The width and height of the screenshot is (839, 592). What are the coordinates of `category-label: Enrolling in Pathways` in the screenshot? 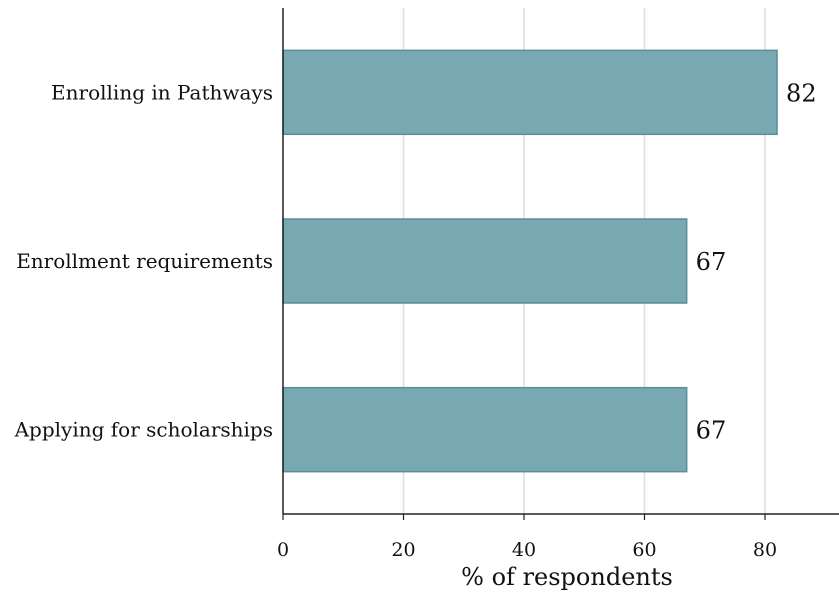 It's located at (162, 92).